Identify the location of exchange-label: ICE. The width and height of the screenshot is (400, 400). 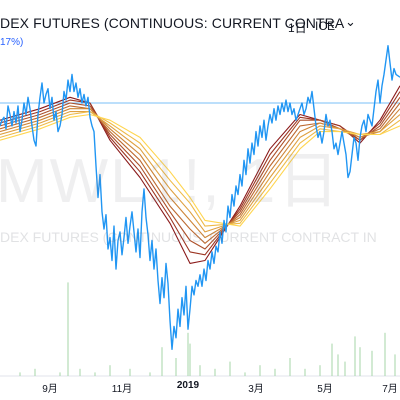
(325, 26).